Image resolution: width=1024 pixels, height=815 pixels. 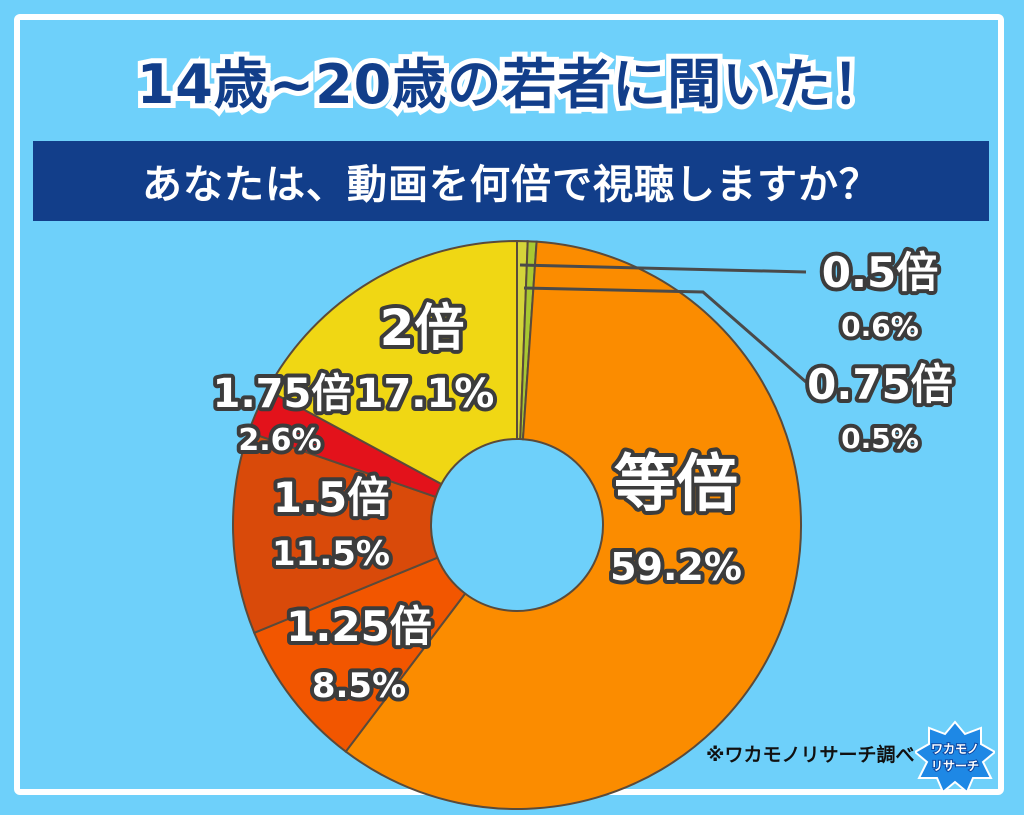 I want to click on category-label-7: 2倍, so click(x=422, y=328).